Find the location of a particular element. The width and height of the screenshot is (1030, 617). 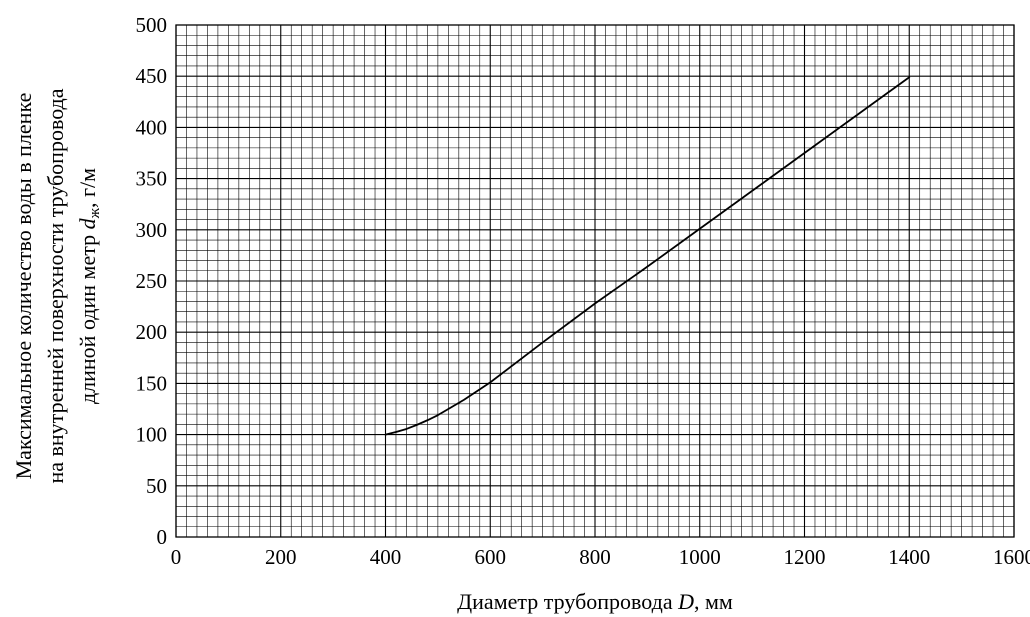

y-tick-label: 200 is located at coordinates (152, 332).